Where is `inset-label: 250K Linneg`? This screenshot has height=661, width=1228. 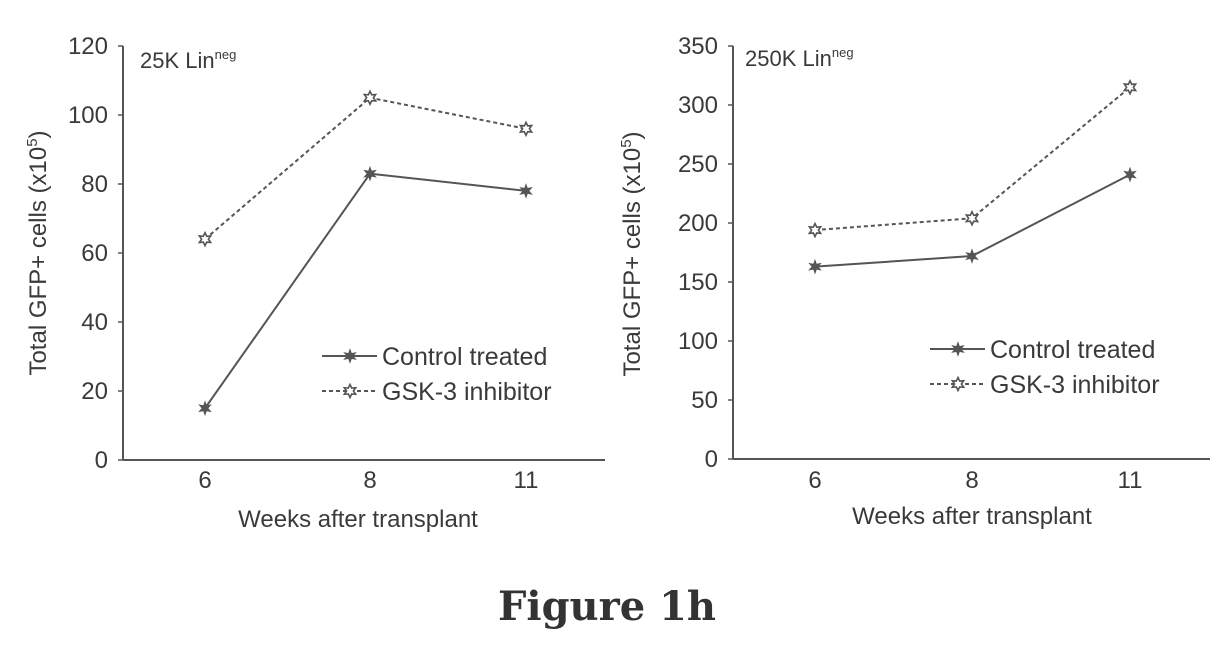 inset-label: 250K Linneg is located at coordinates (799, 58).